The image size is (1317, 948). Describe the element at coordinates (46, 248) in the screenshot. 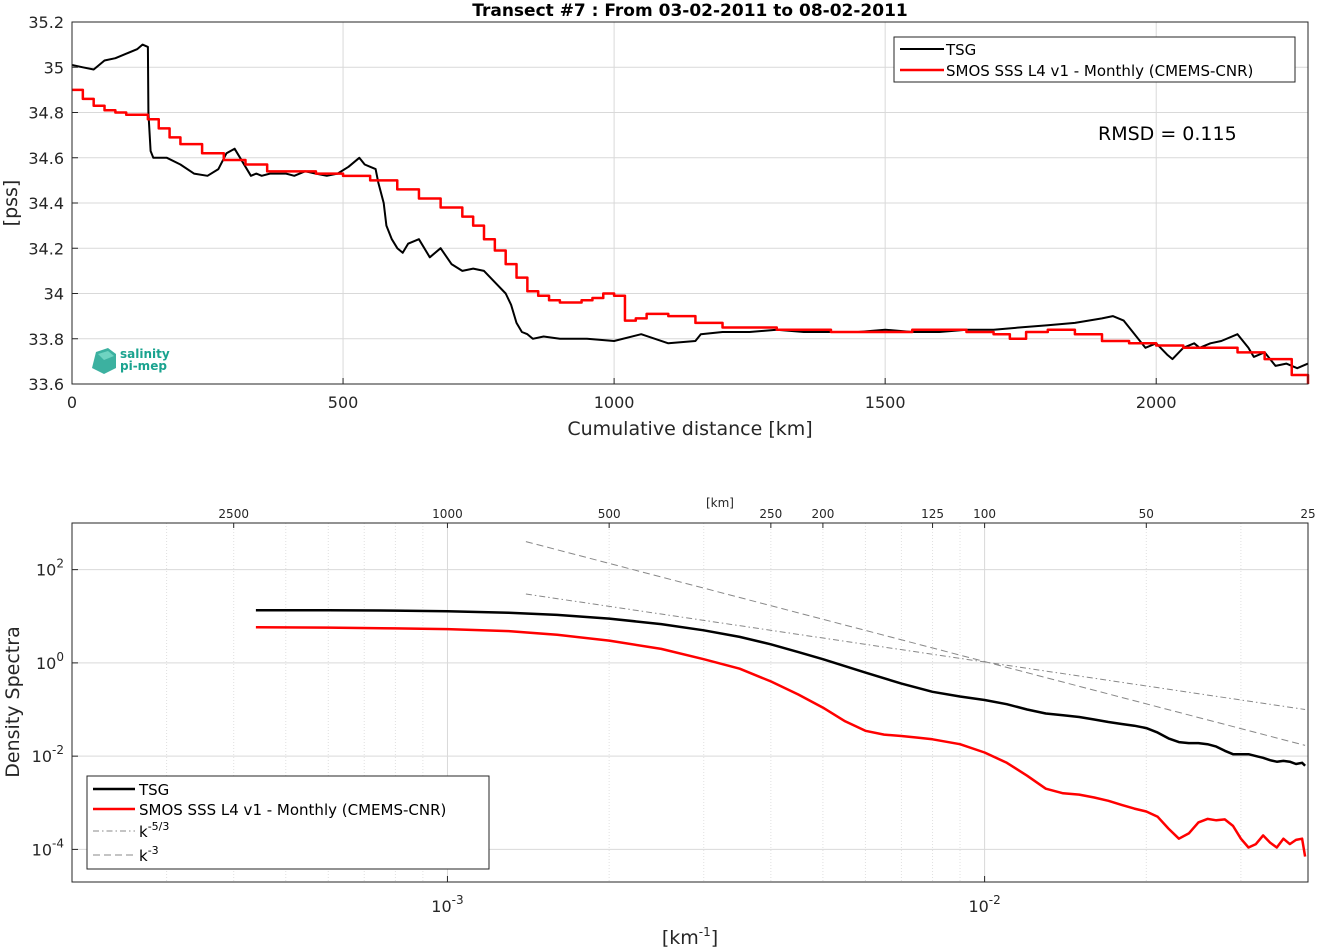

I see `top-ytick-label: 34.2` at that location.